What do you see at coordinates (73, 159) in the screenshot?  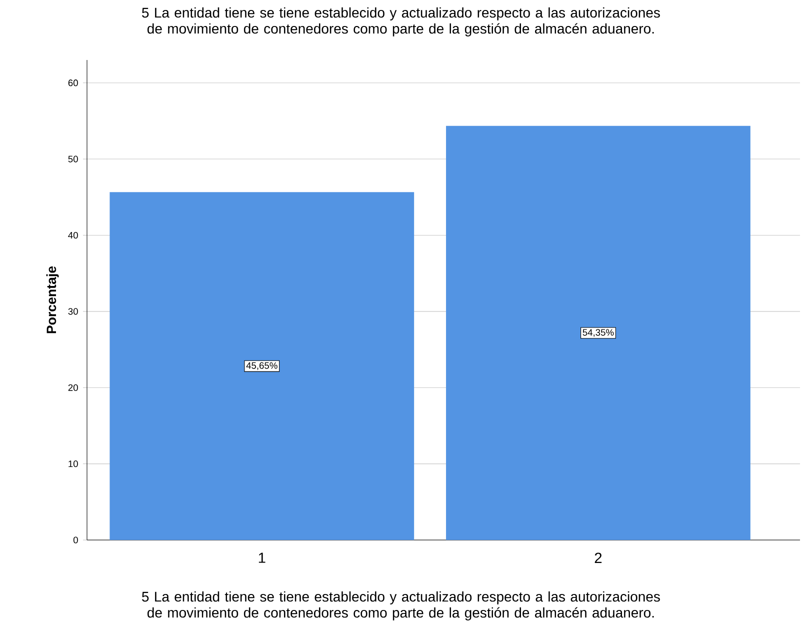 I see `y-tick-label: 50` at bounding box center [73, 159].